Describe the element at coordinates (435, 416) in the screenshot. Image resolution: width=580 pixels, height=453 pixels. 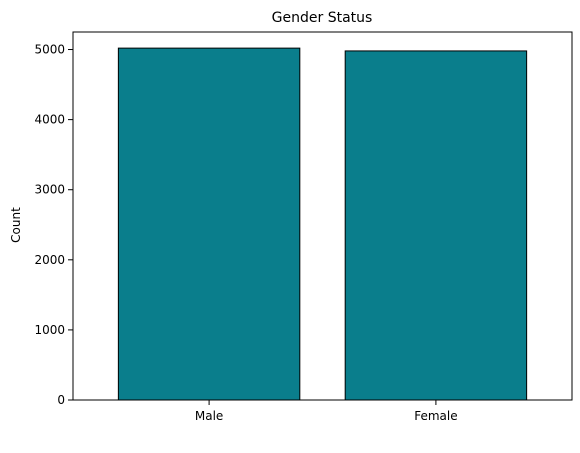
I see `x-tick-label: Female` at that location.